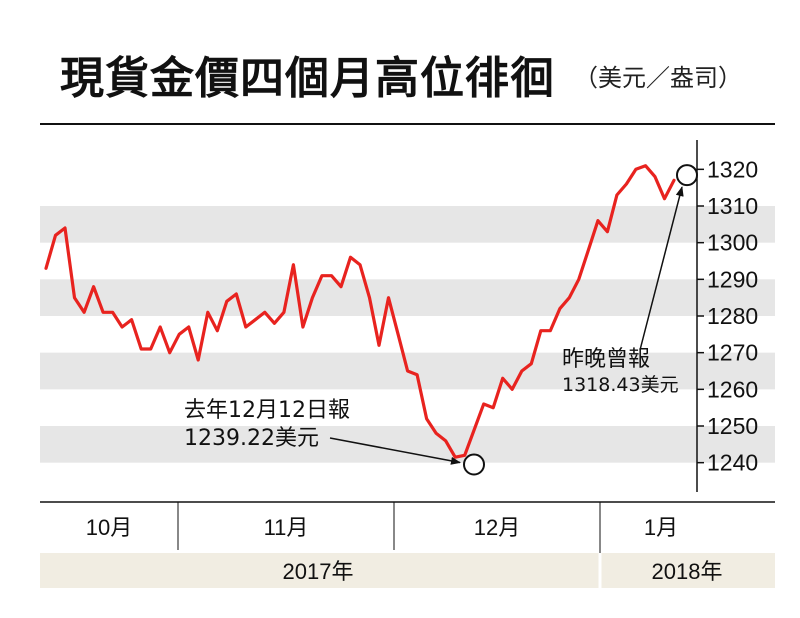  What do you see at coordinates (661, 268) in the screenshot?
I see `high-annotation-arrow` at bounding box center [661, 268].